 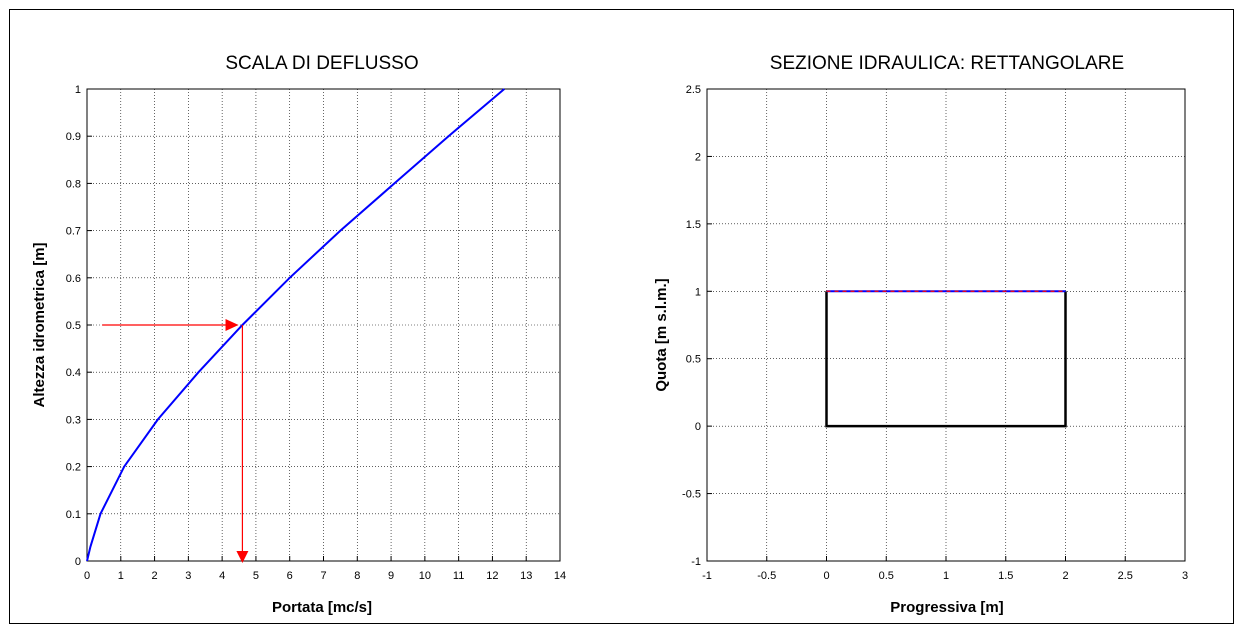 What do you see at coordinates (691, 495) in the screenshot?
I see `y-tick-label: -0.5` at bounding box center [691, 495].